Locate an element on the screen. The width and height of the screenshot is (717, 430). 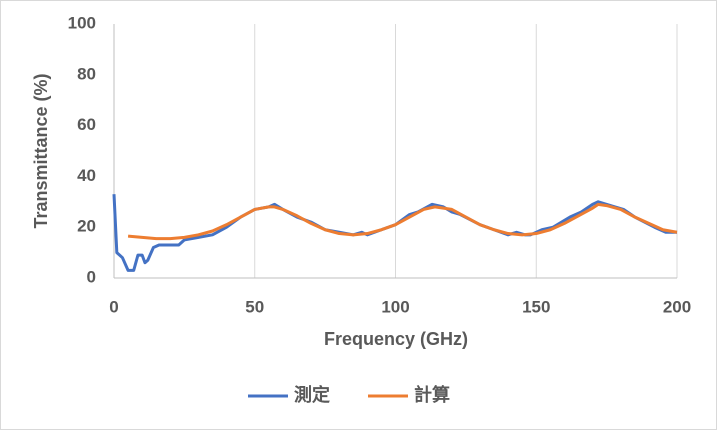
x-axis-label: Frequency (GHz) is located at coordinates (396, 339).